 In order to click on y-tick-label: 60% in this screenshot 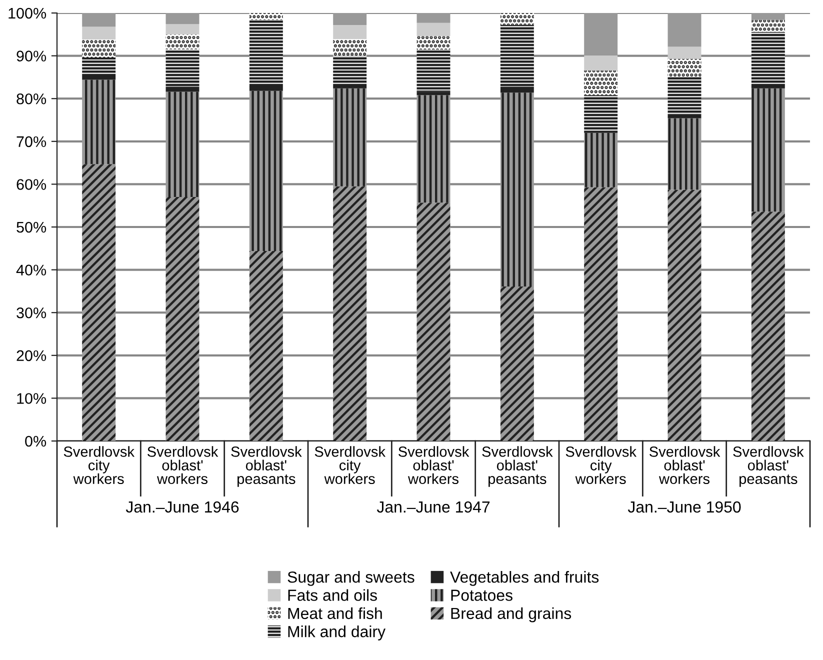, I will do `click(31, 184)`.